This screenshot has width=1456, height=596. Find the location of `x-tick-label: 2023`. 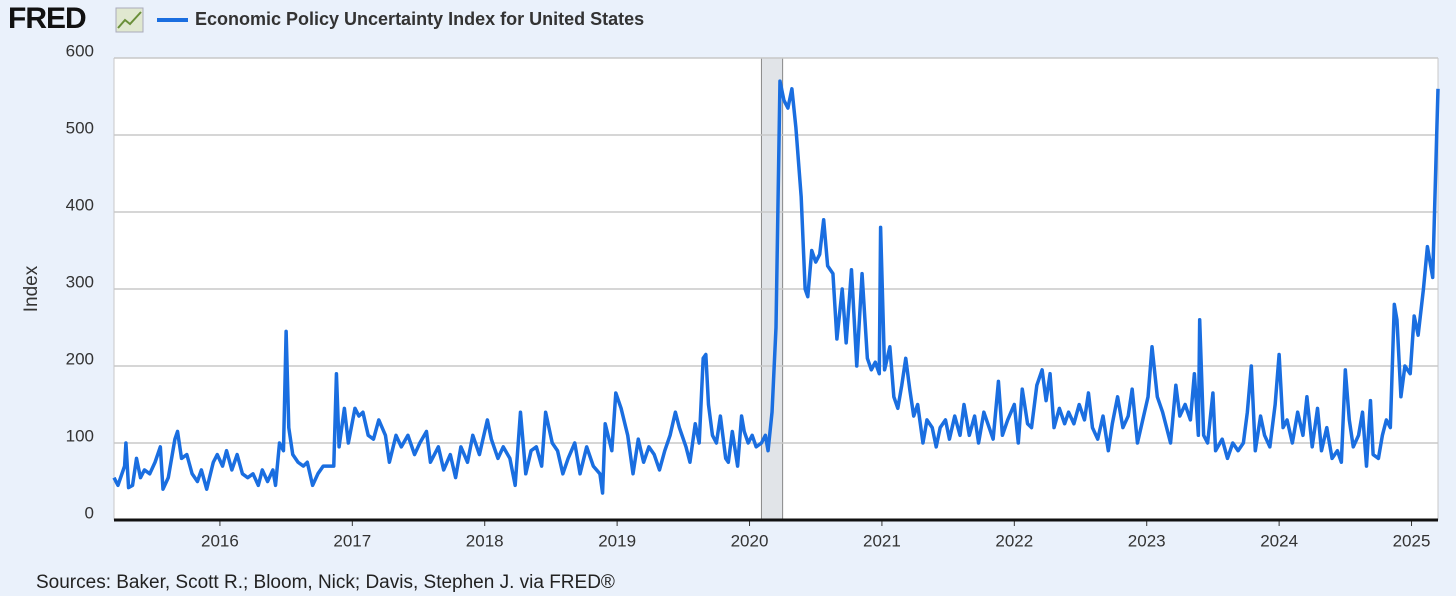

x-tick-label: 2023 is located at coordinates (1147, 540).